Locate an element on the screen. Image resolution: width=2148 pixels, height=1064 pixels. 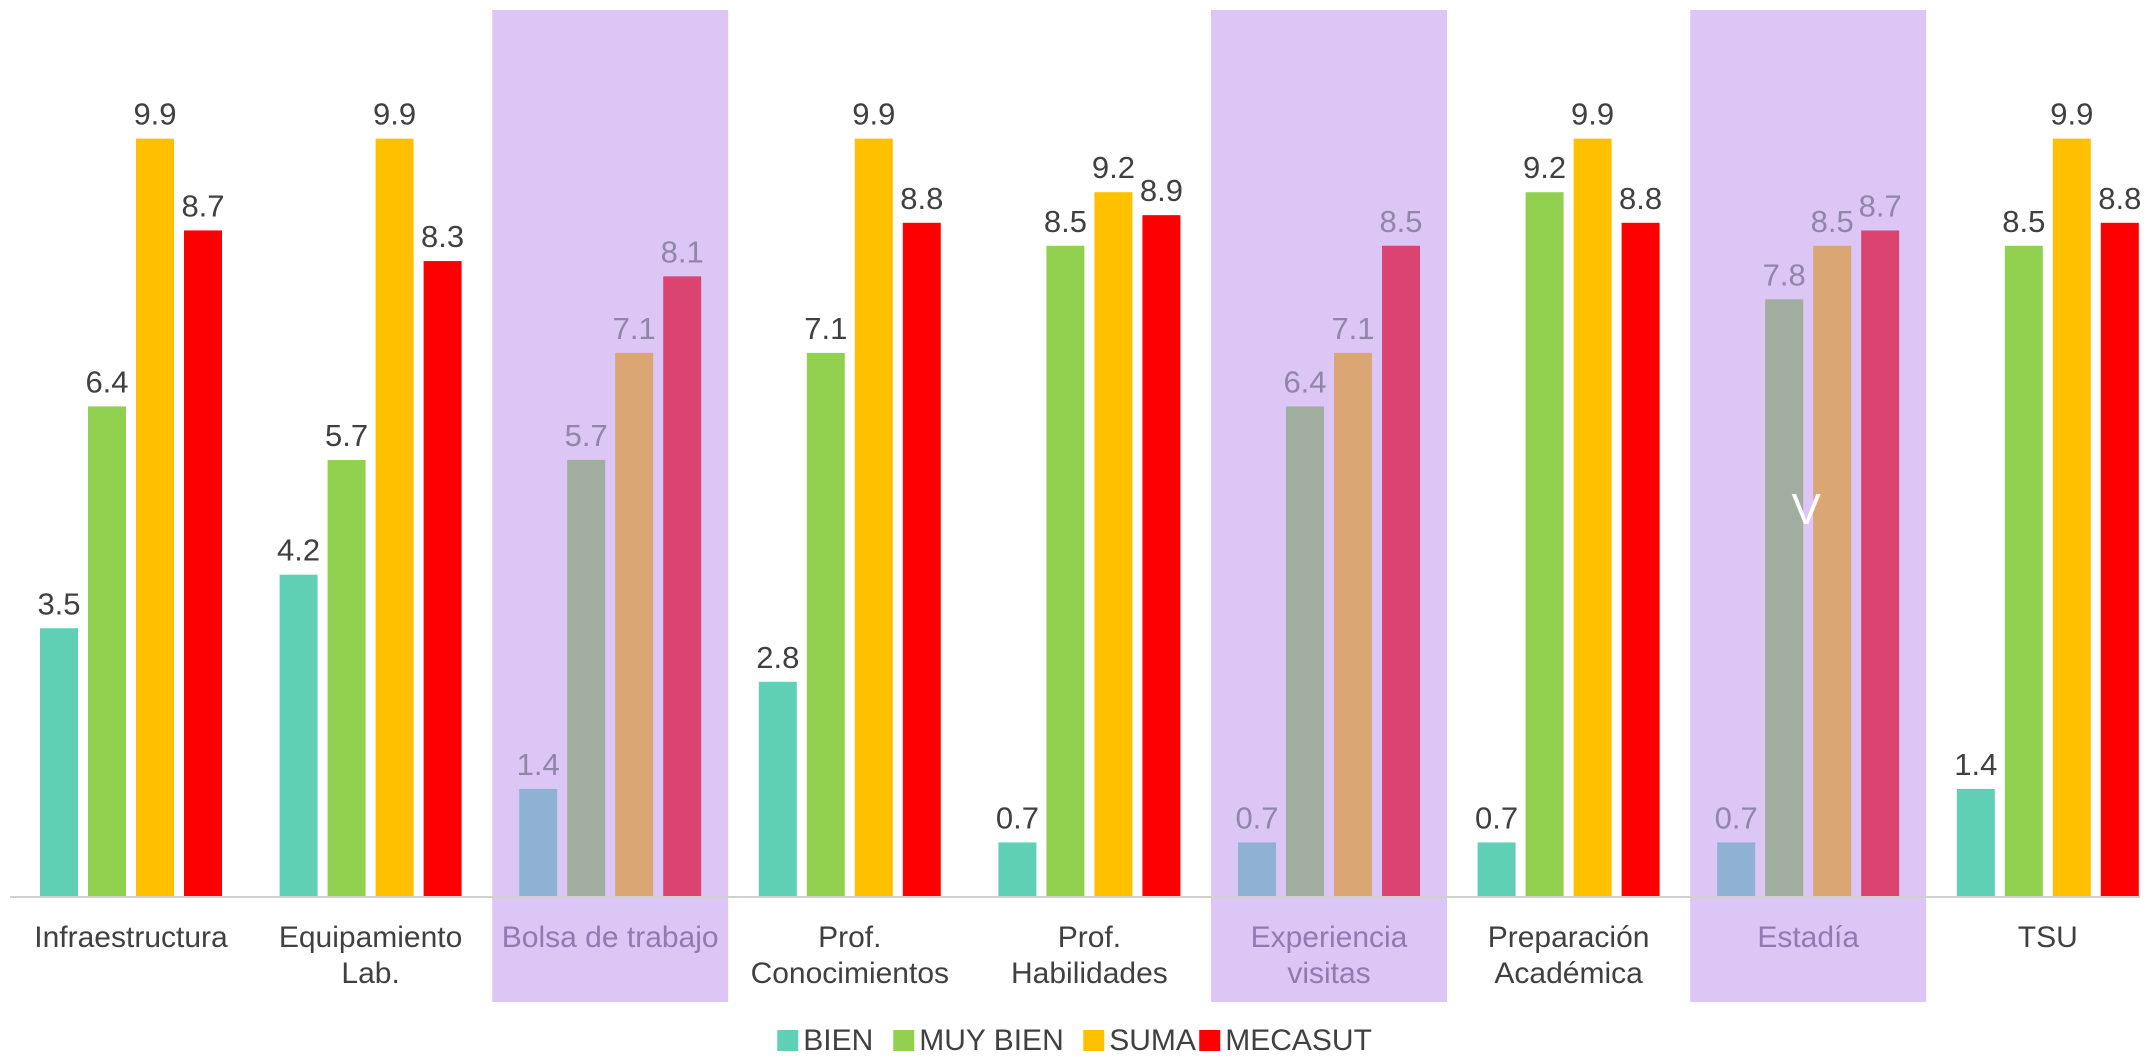
bar-preparacion-academica-mecasut is located at coordinates (1640, 559).